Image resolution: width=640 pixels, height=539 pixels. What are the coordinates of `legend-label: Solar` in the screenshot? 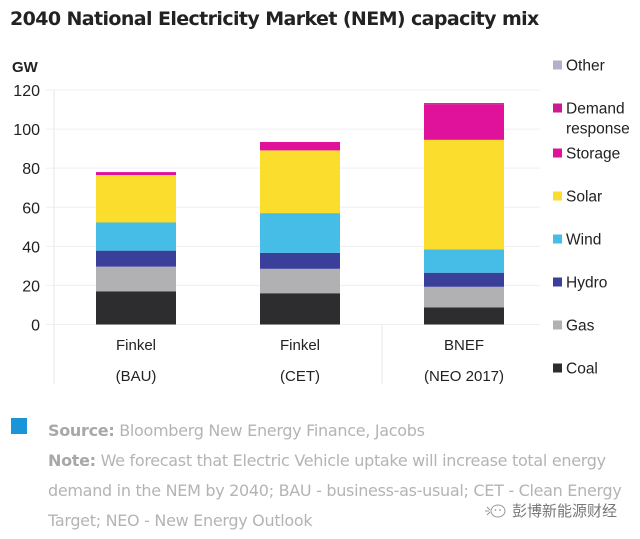 It's located at (584, 197).